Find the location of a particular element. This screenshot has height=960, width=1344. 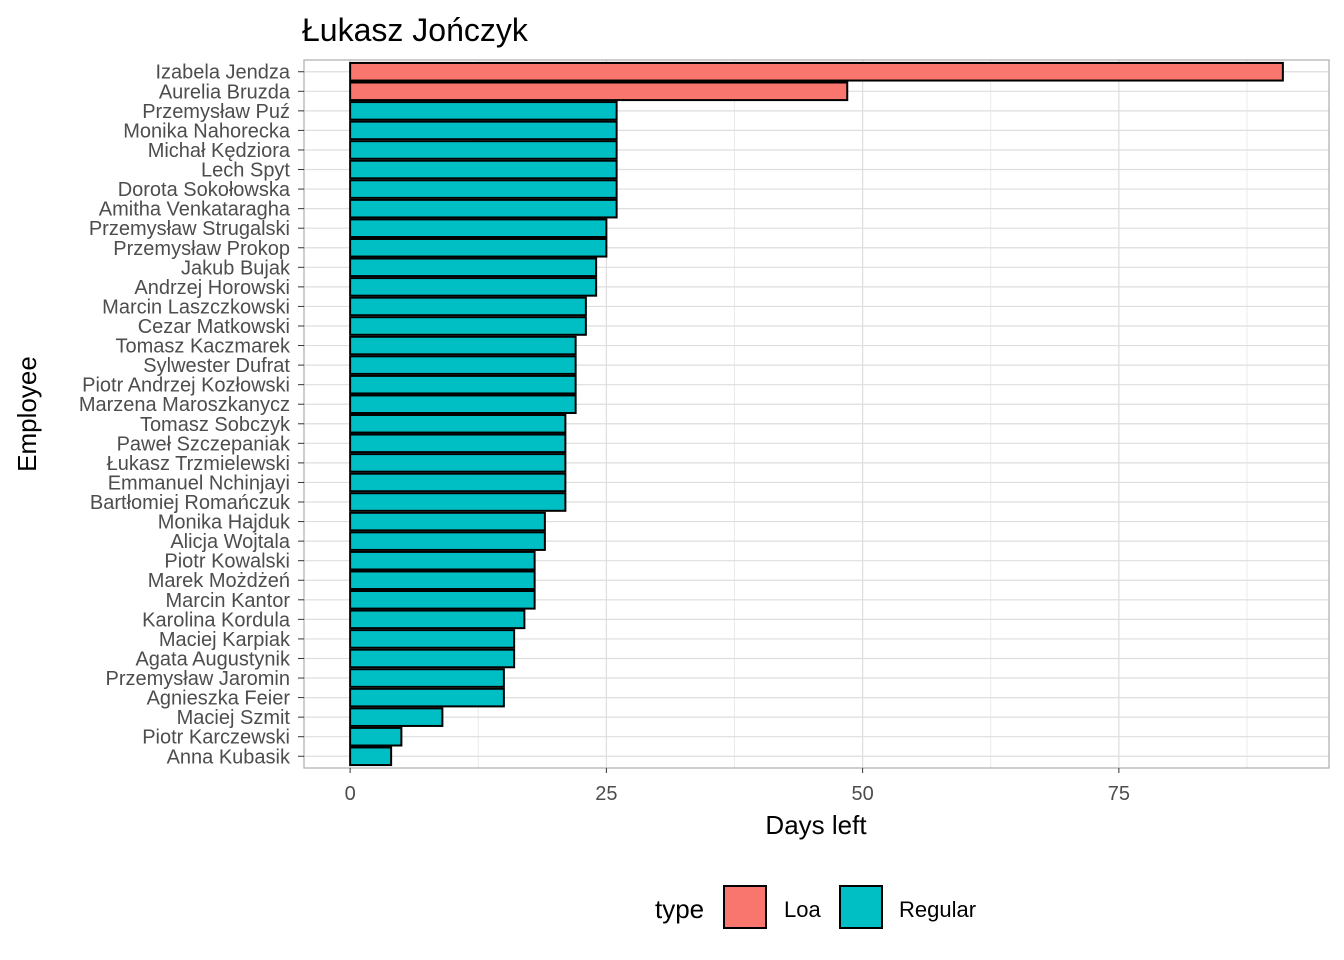

y-tick-label: Przemysław Prokop is located at coordinates (201, 249).